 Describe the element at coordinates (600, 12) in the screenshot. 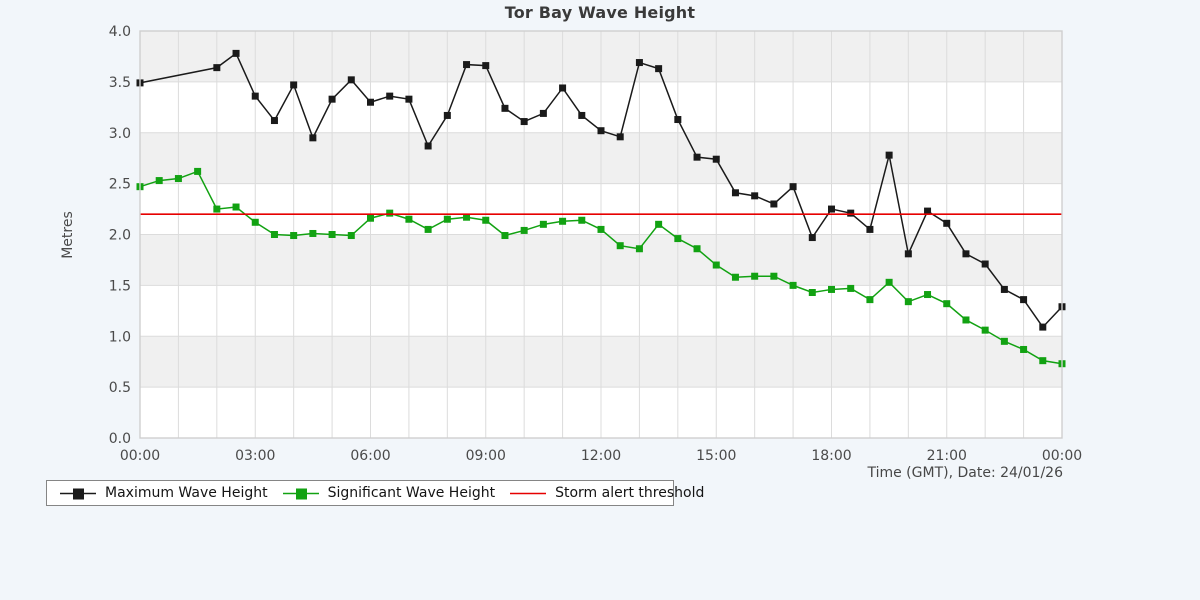

I see `chart-title: Tor Bay Wave Height` at that location.